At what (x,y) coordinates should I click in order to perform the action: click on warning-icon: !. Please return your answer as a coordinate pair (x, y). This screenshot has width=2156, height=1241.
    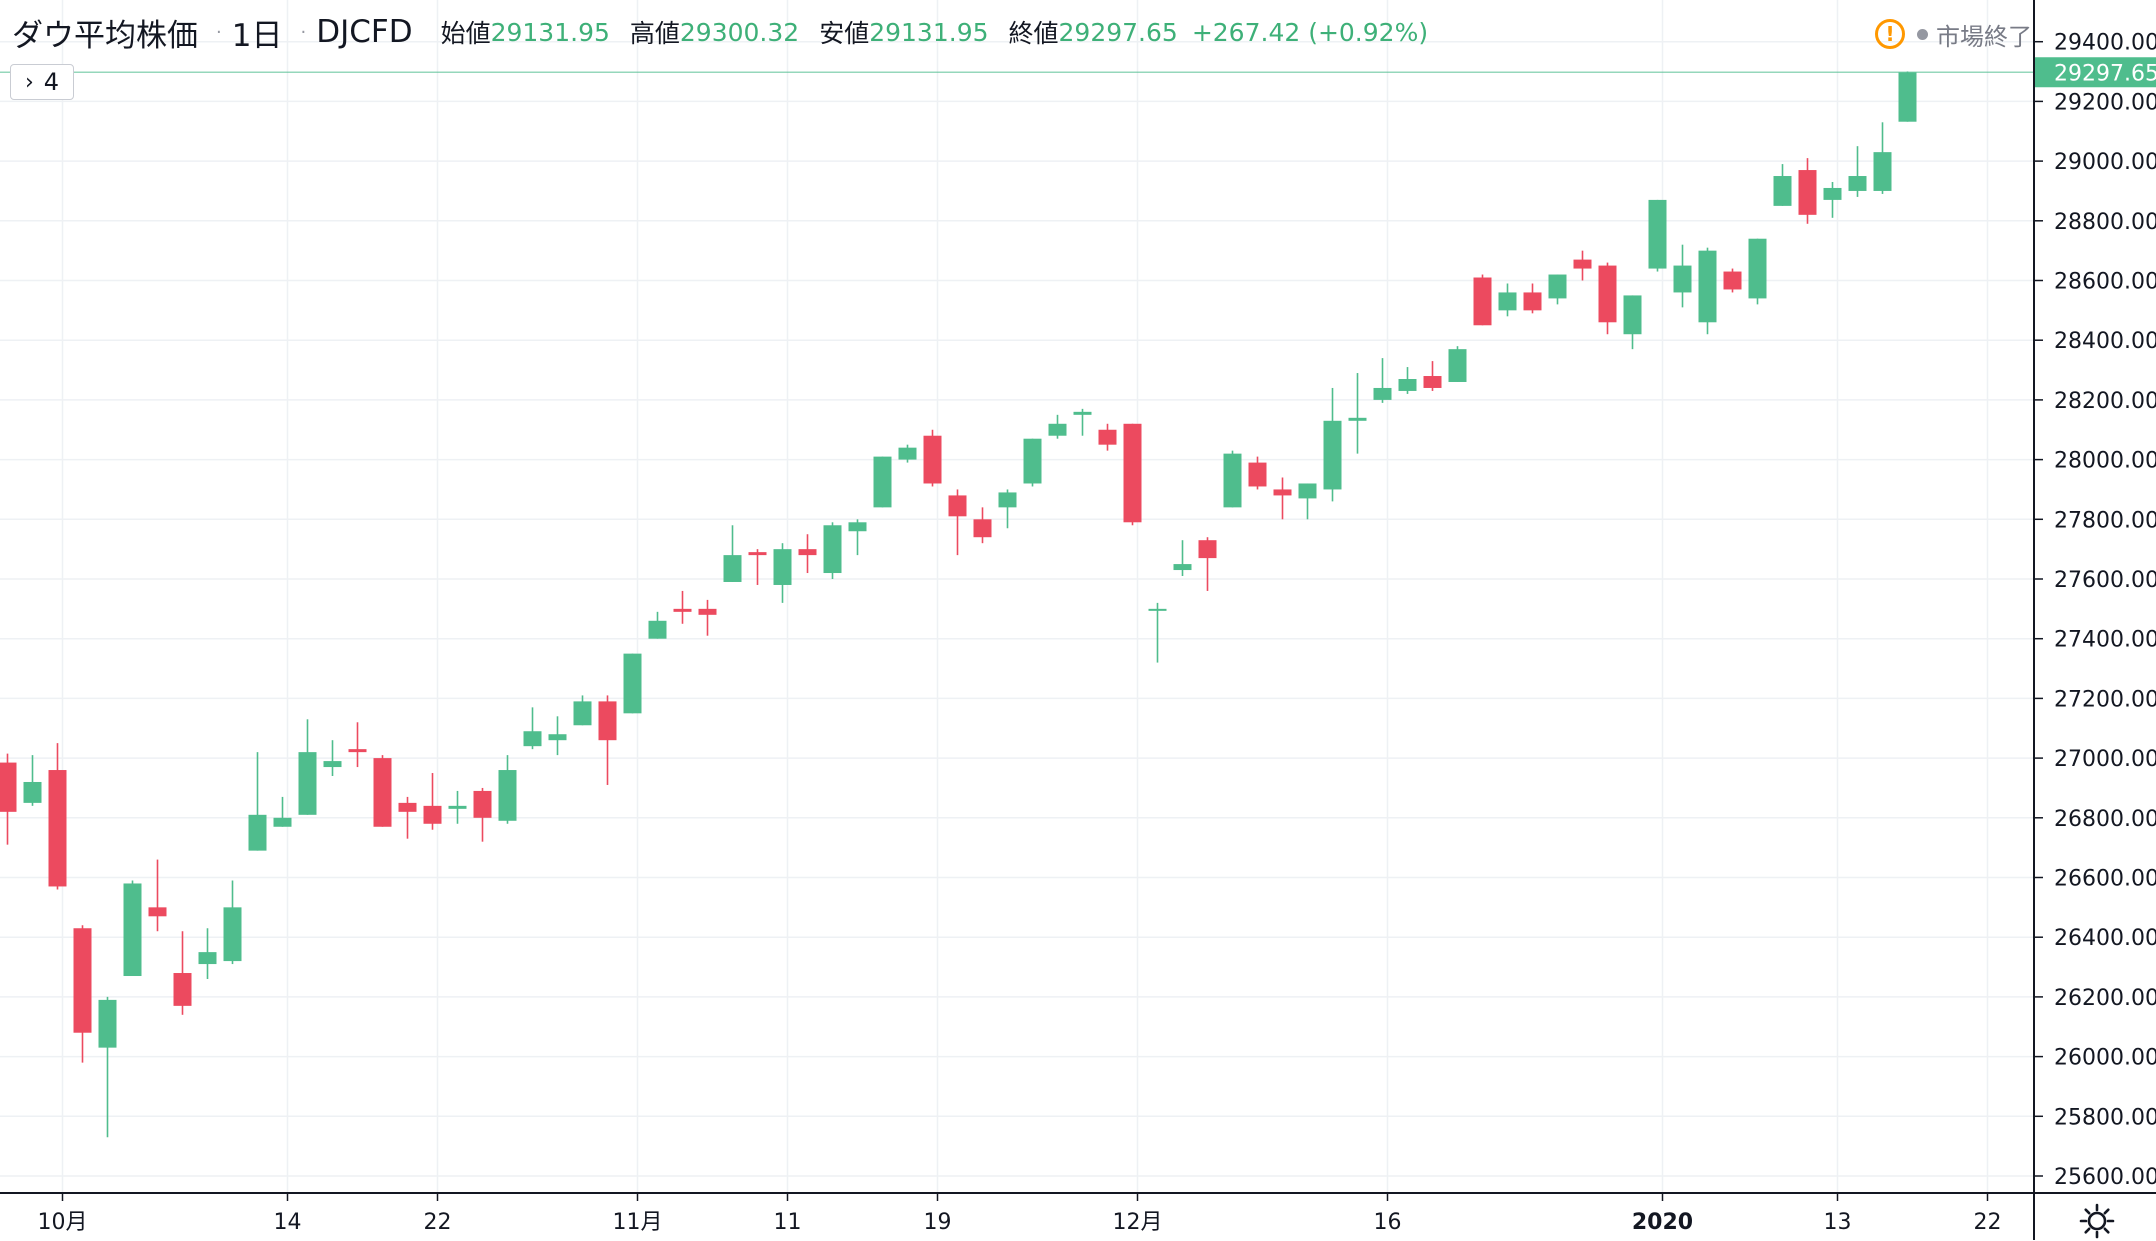
    Looking at the image, I should click on (1890, 34).